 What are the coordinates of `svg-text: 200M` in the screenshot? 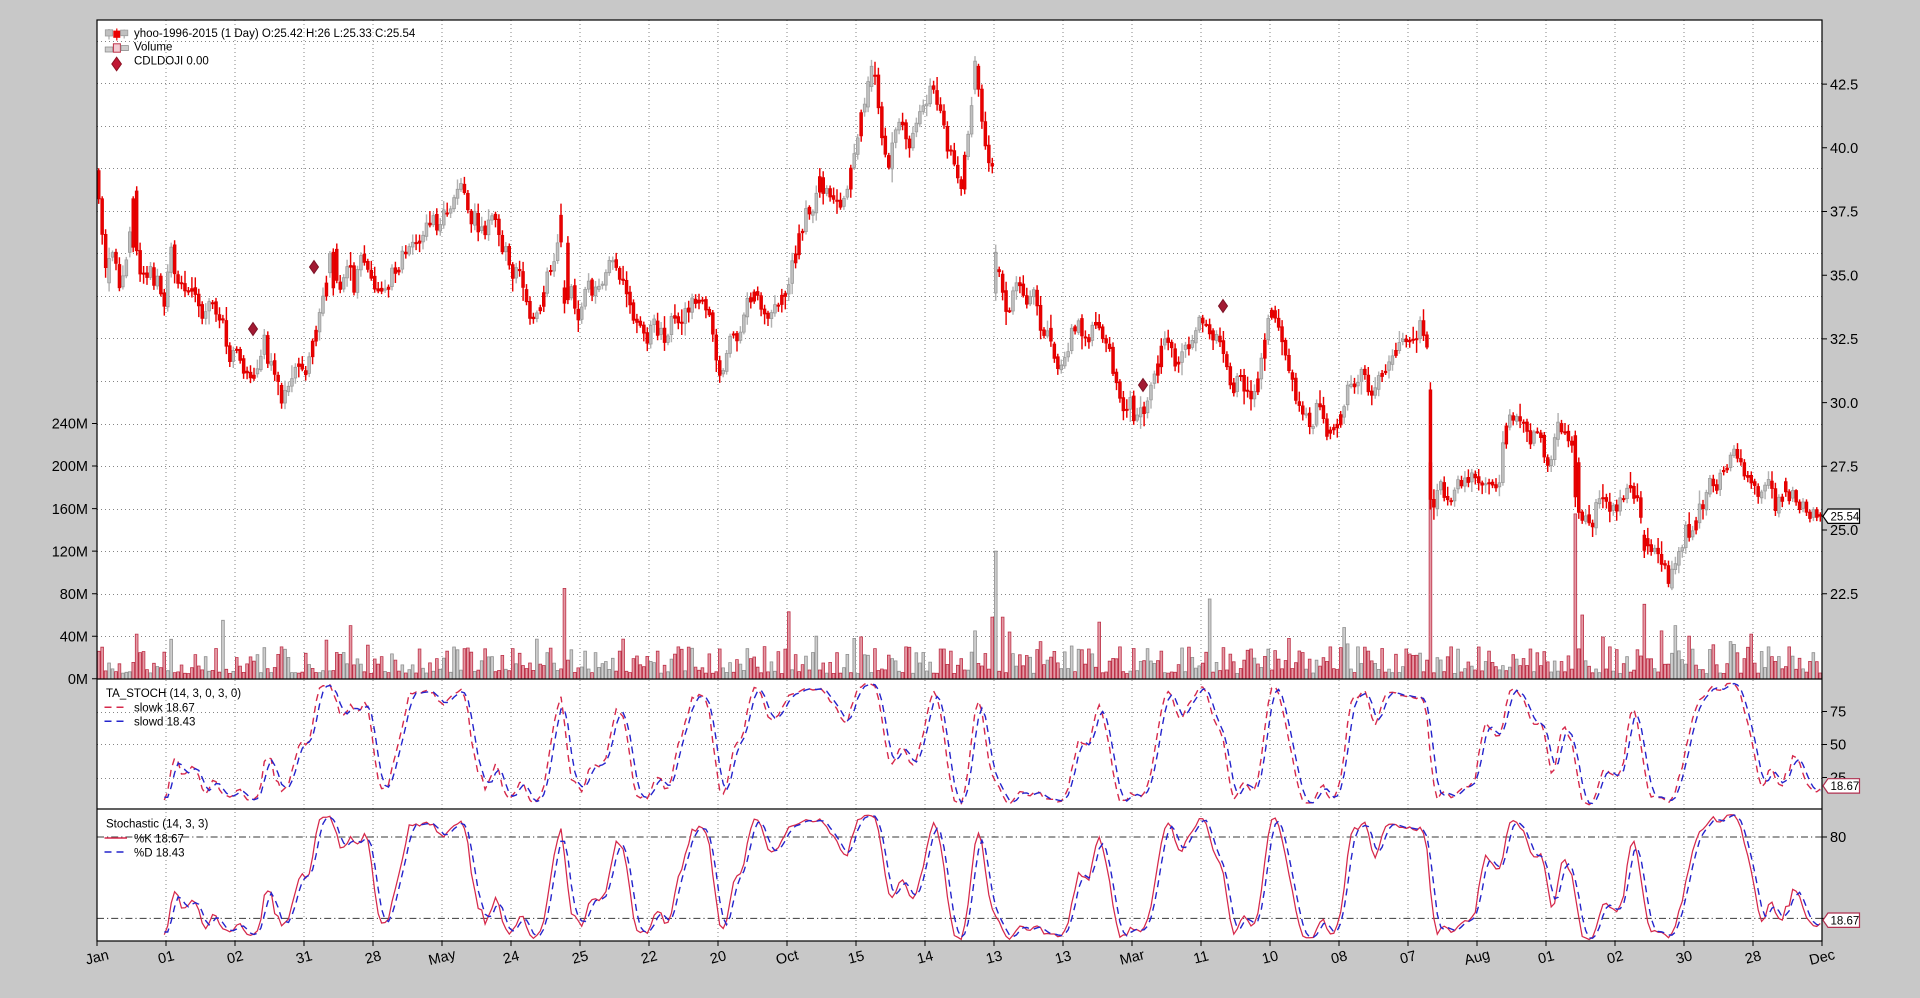 It's located at (70, 467).